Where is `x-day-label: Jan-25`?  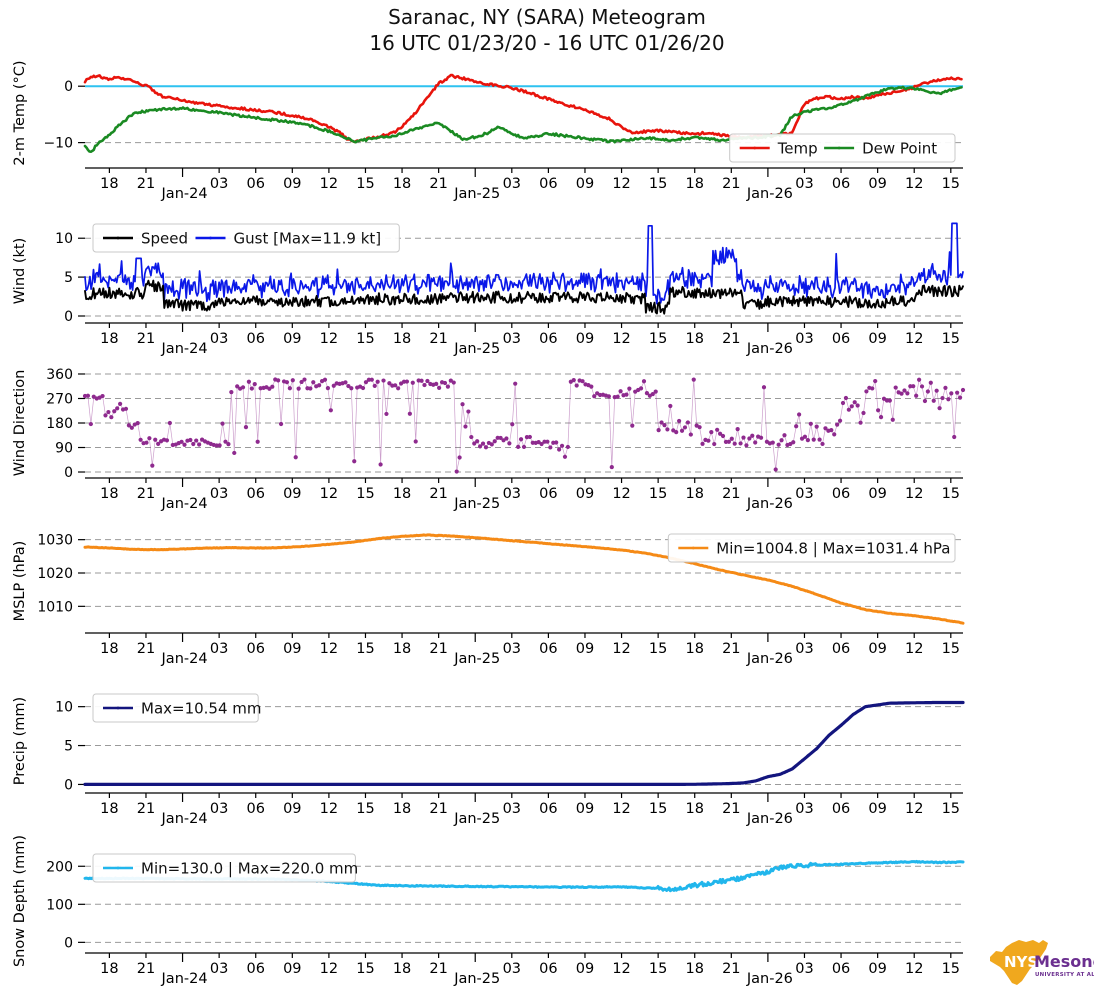 x-day-label: Jan-25 is located at coordinates (476, 659).